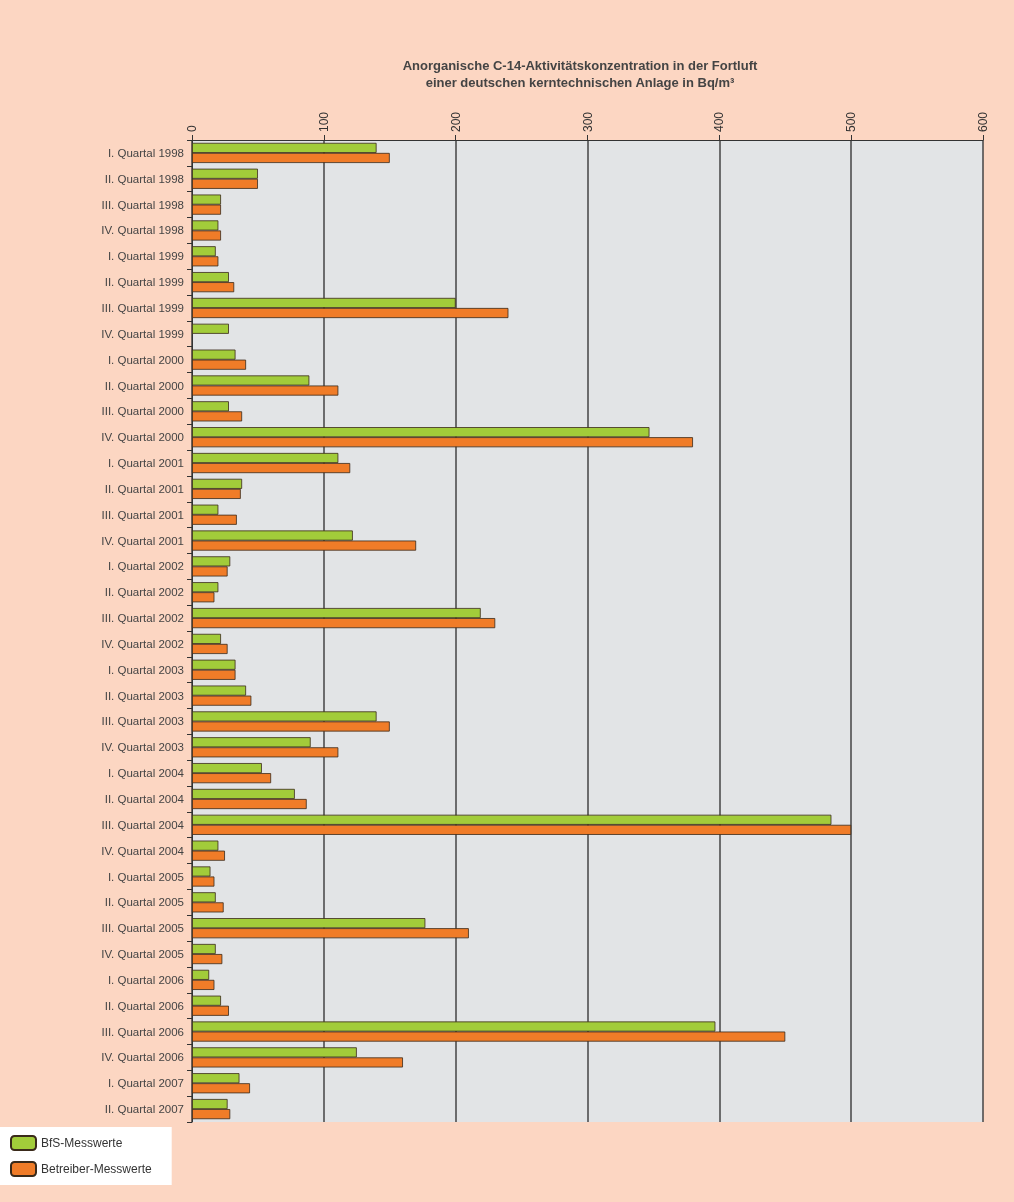 The image size is (1014, 1202). Describe the element at coordinates (983, 121) in the screenshot. I see `x-tick-label: 600` at that location.